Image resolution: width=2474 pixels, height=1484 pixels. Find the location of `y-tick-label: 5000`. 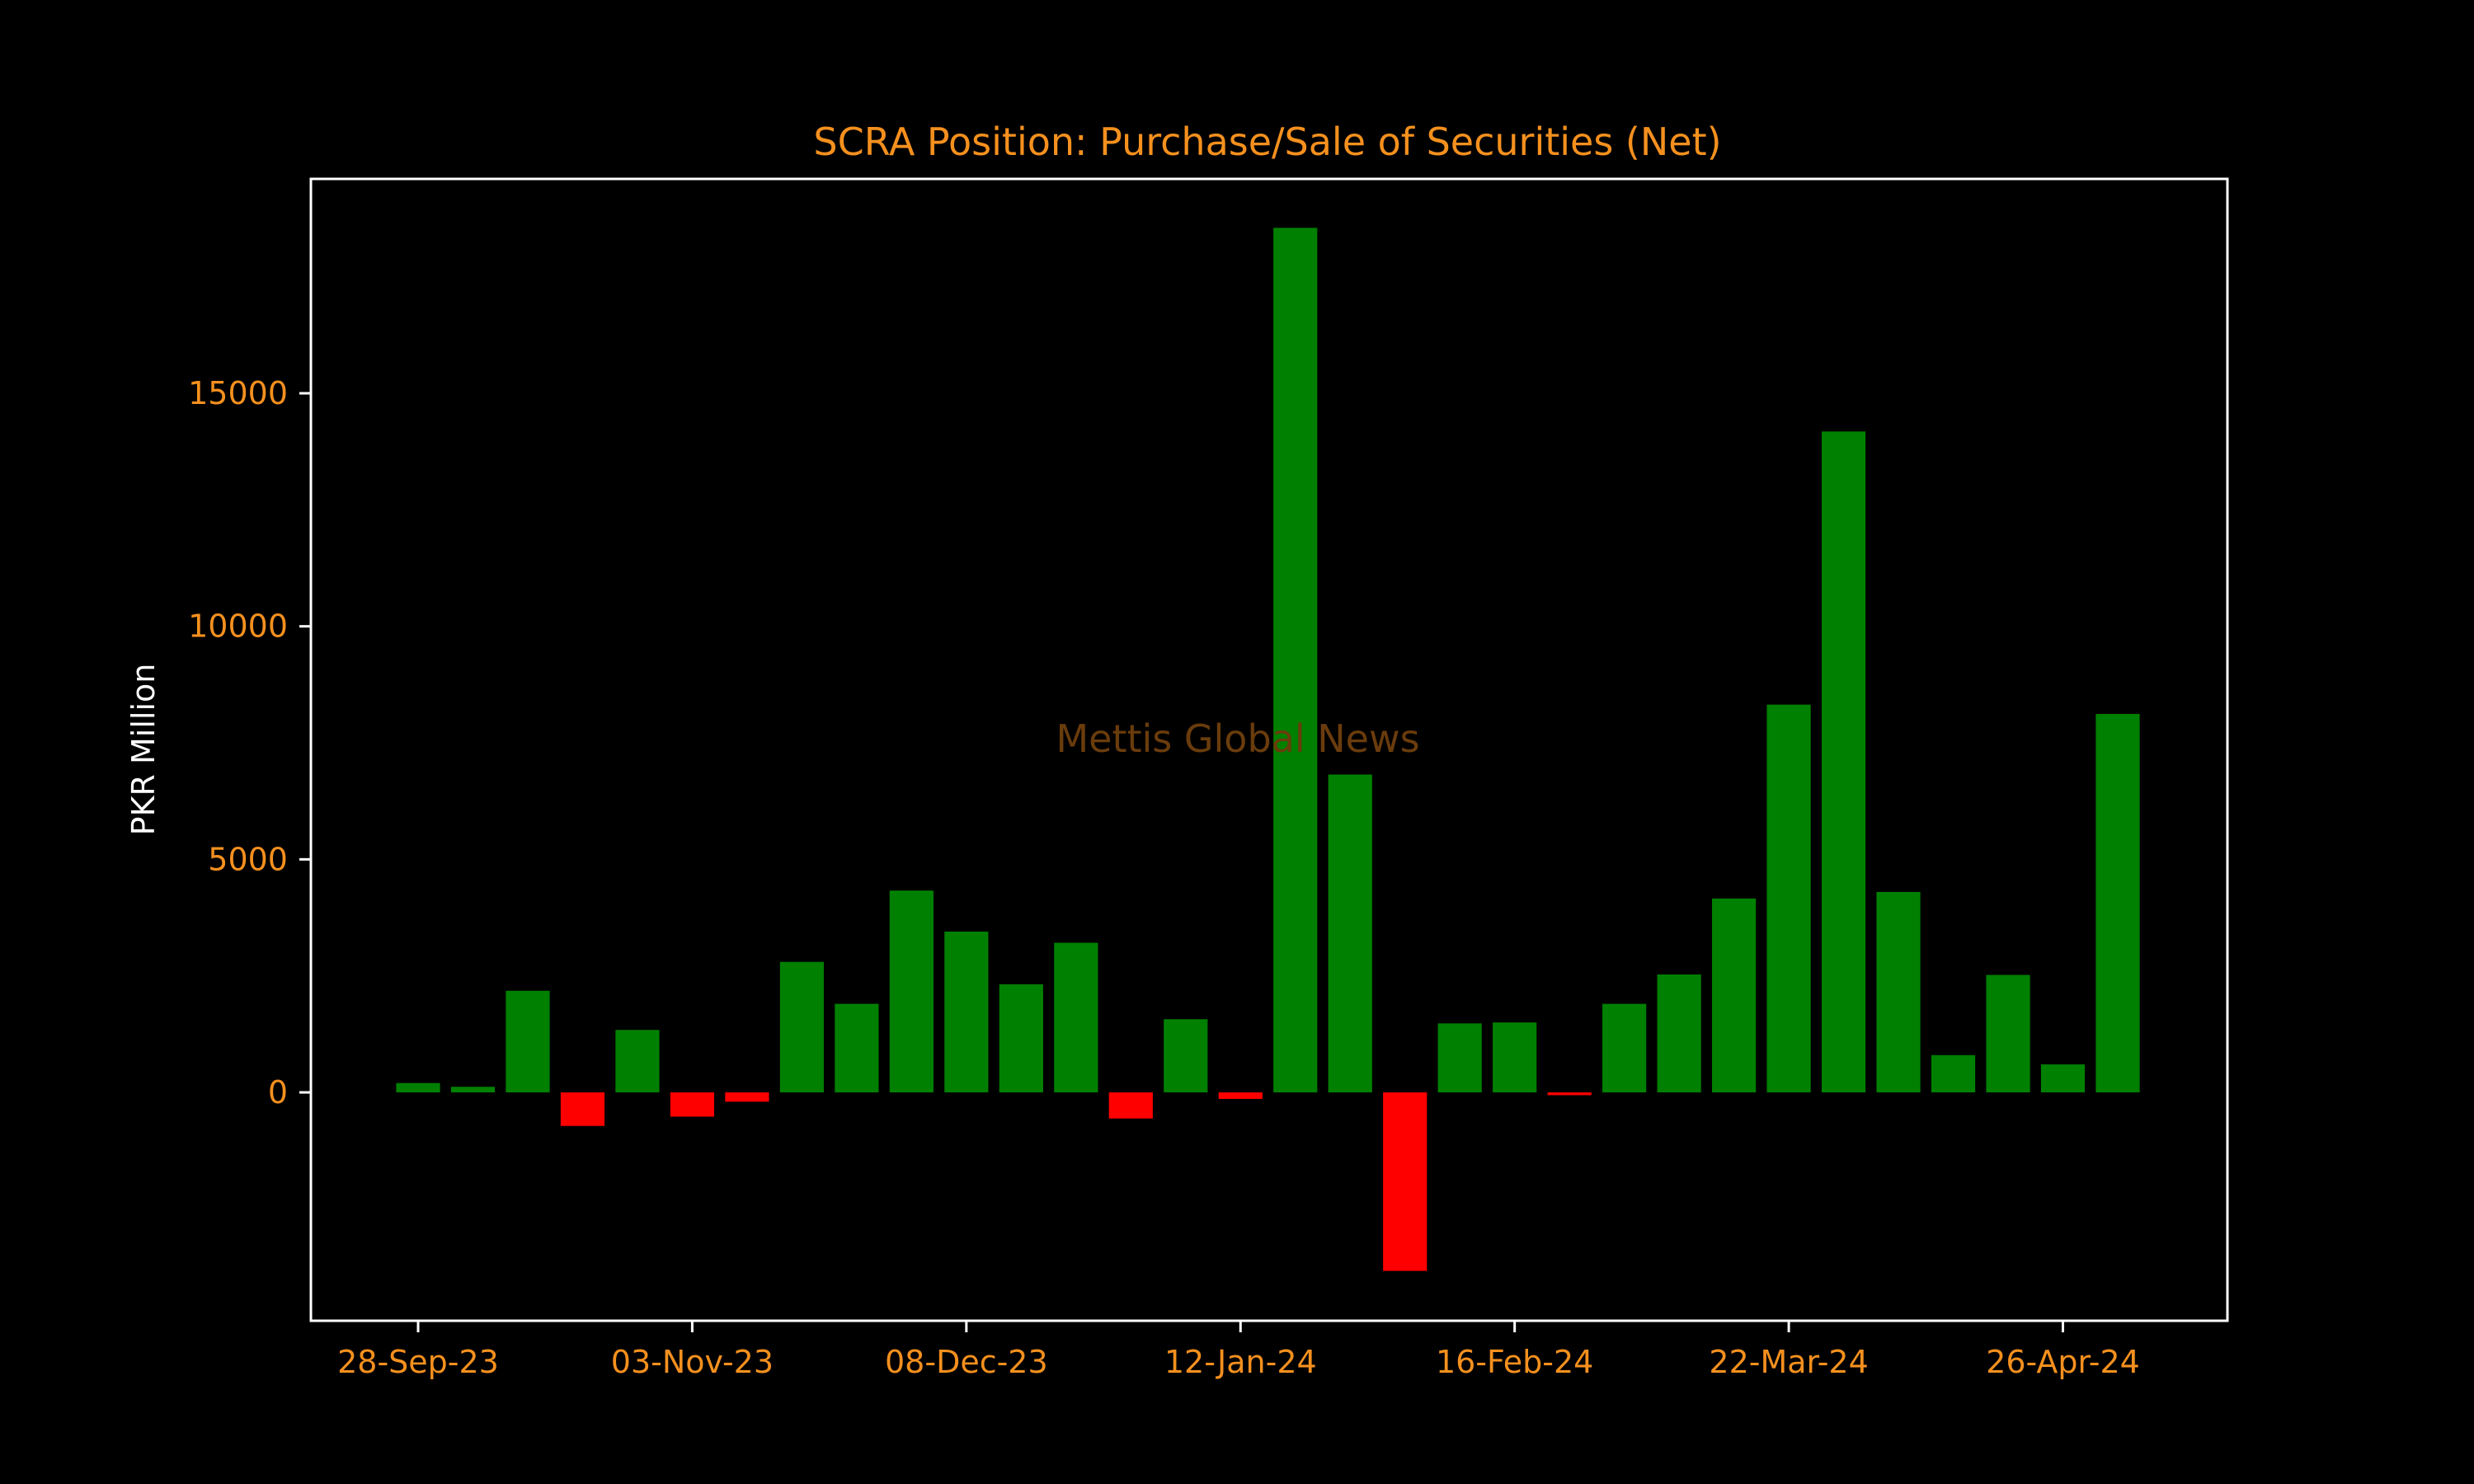

y-tick-label: 5000 is located at coordinates (248, 859).